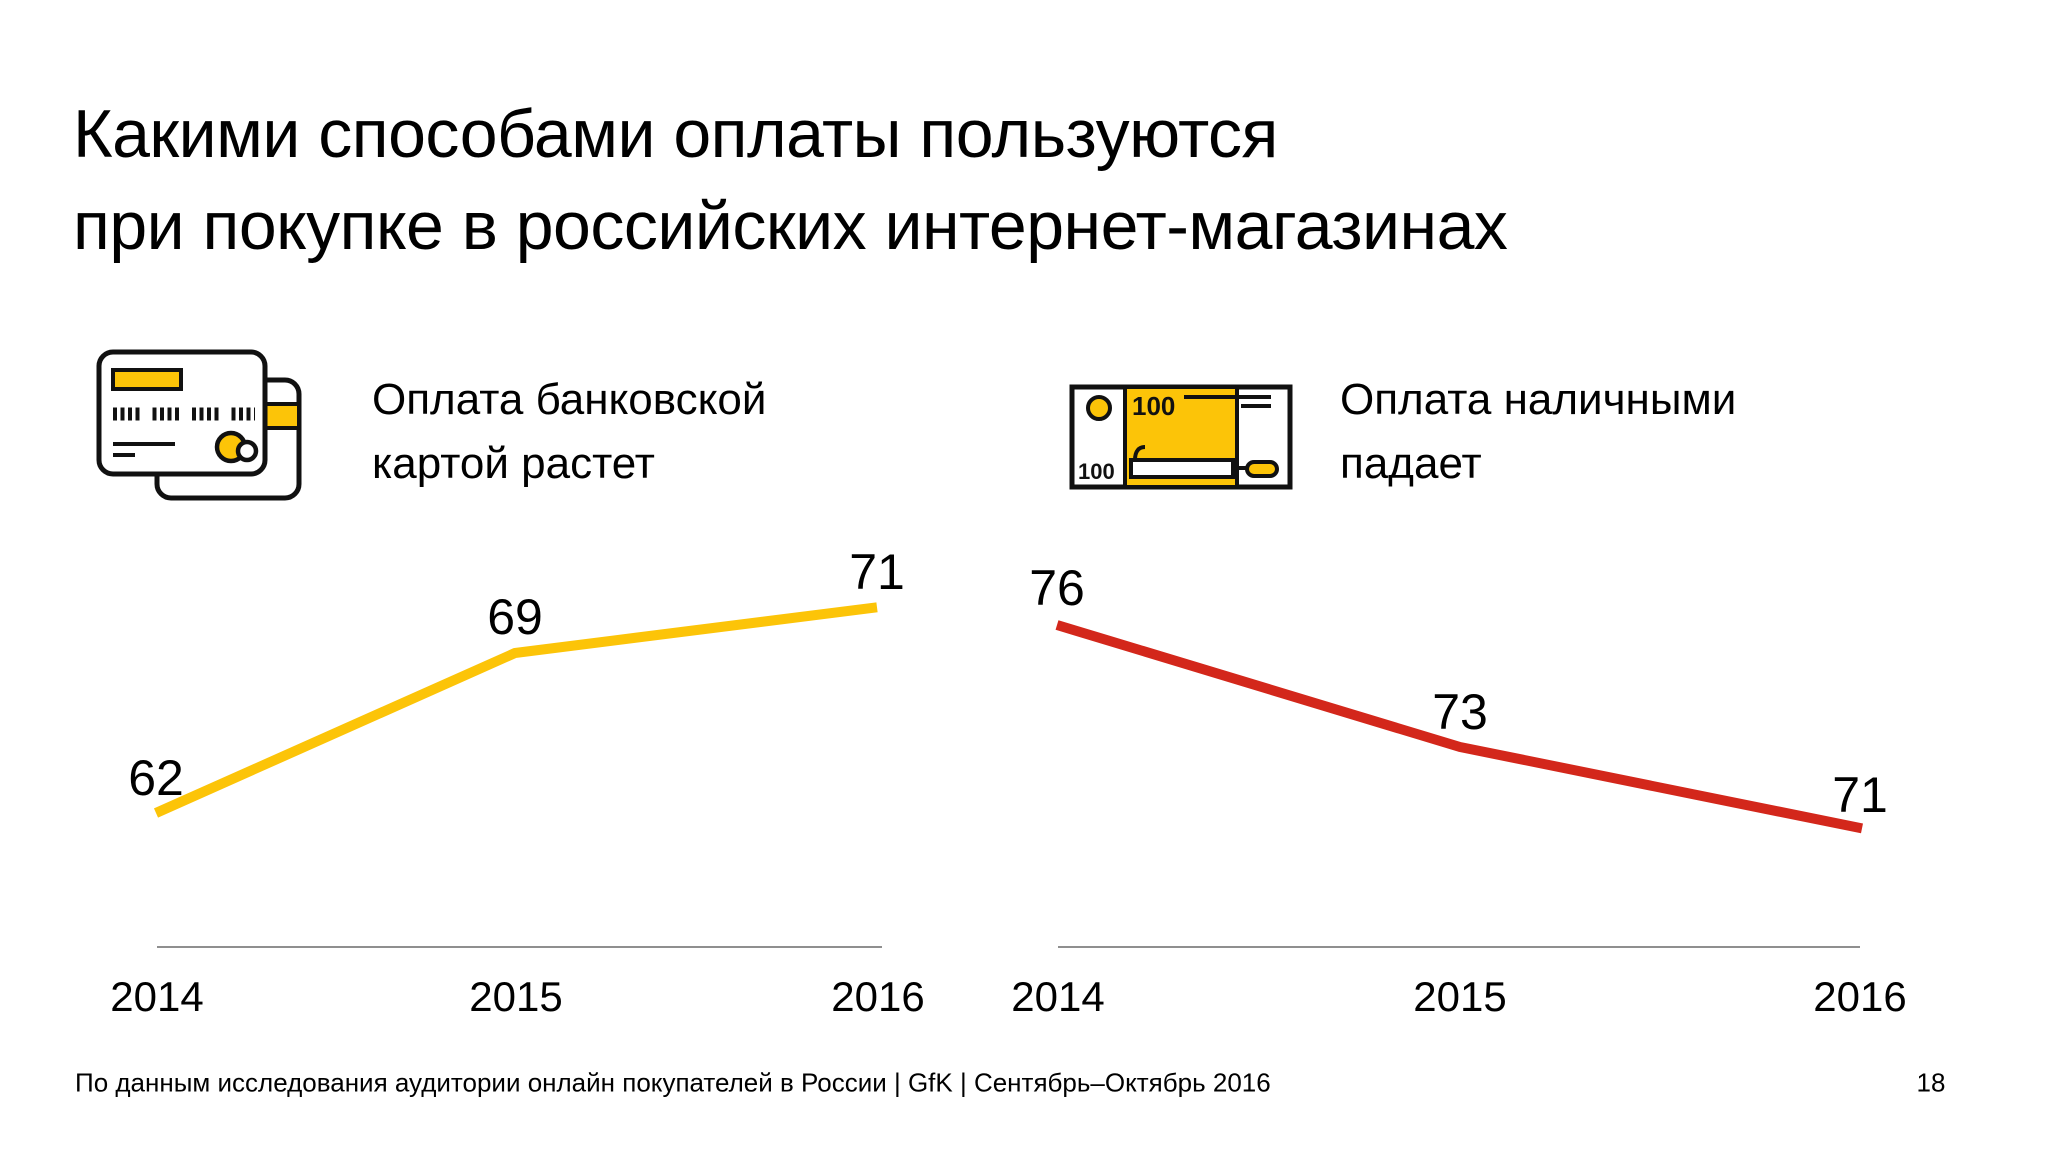 This screenshot has height=1152, width=2048. I want to click on banknote-seal-circle, so click(1099, 408).